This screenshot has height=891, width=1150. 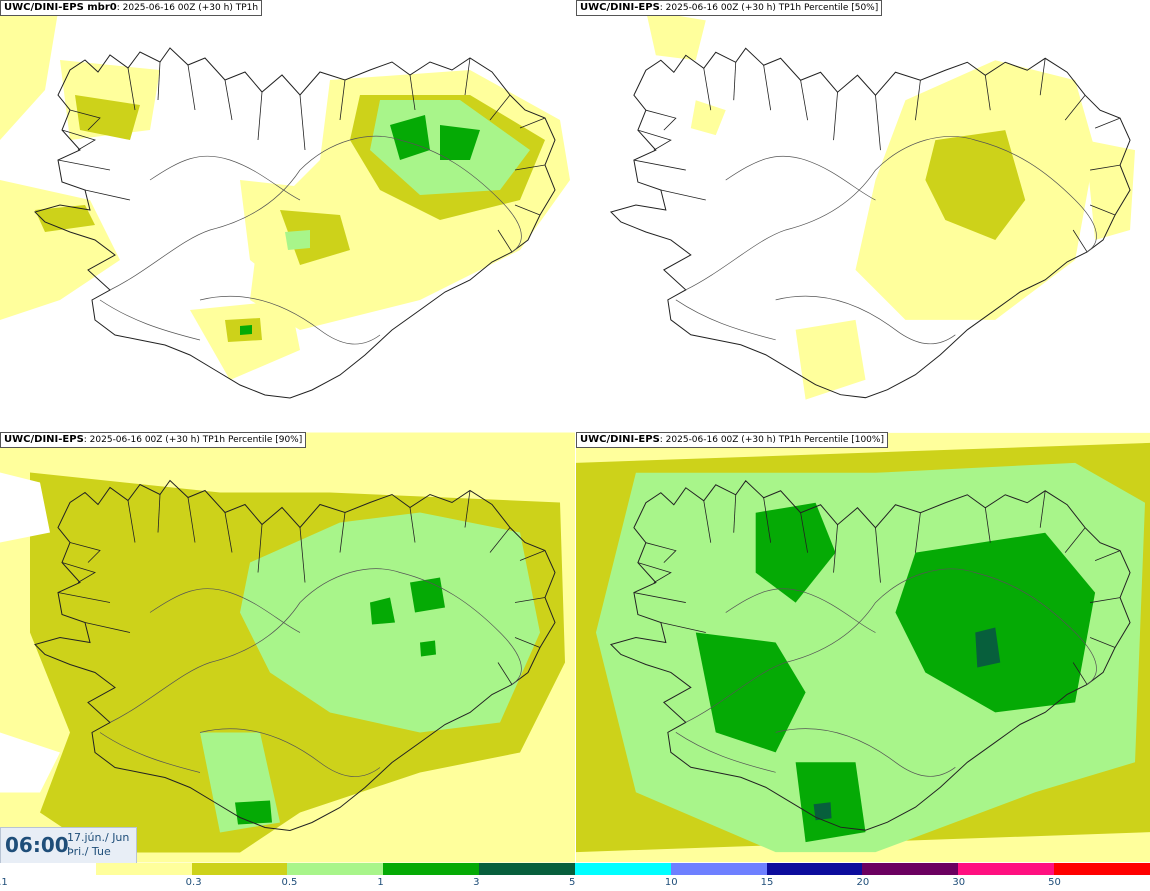 I want to click on colorbar-tick-label: 0.1, so click(x=4, y=882).